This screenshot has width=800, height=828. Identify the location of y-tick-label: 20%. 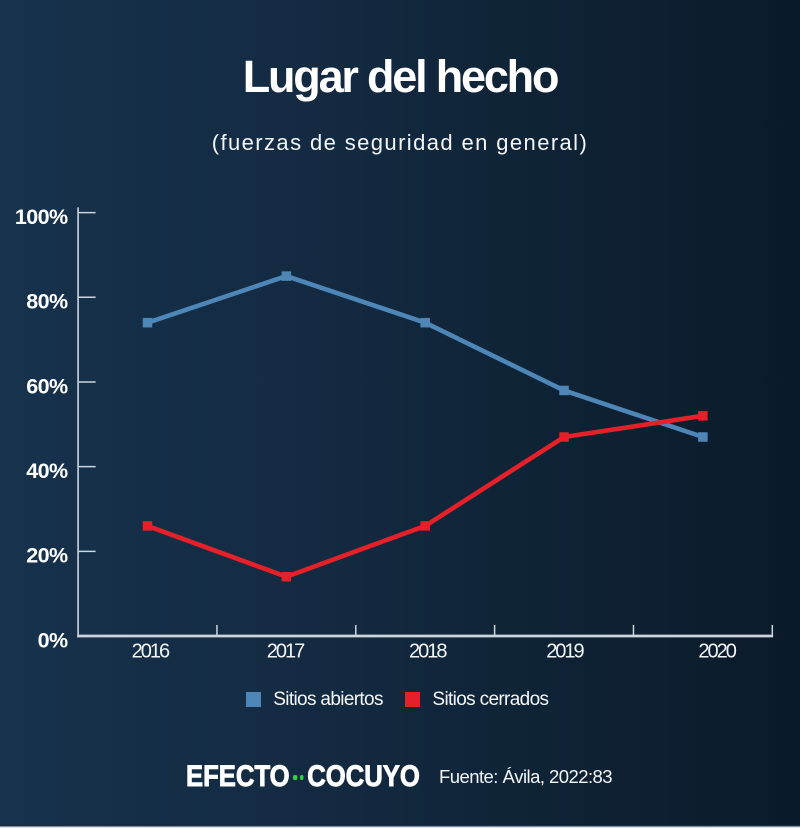
(47, 556).